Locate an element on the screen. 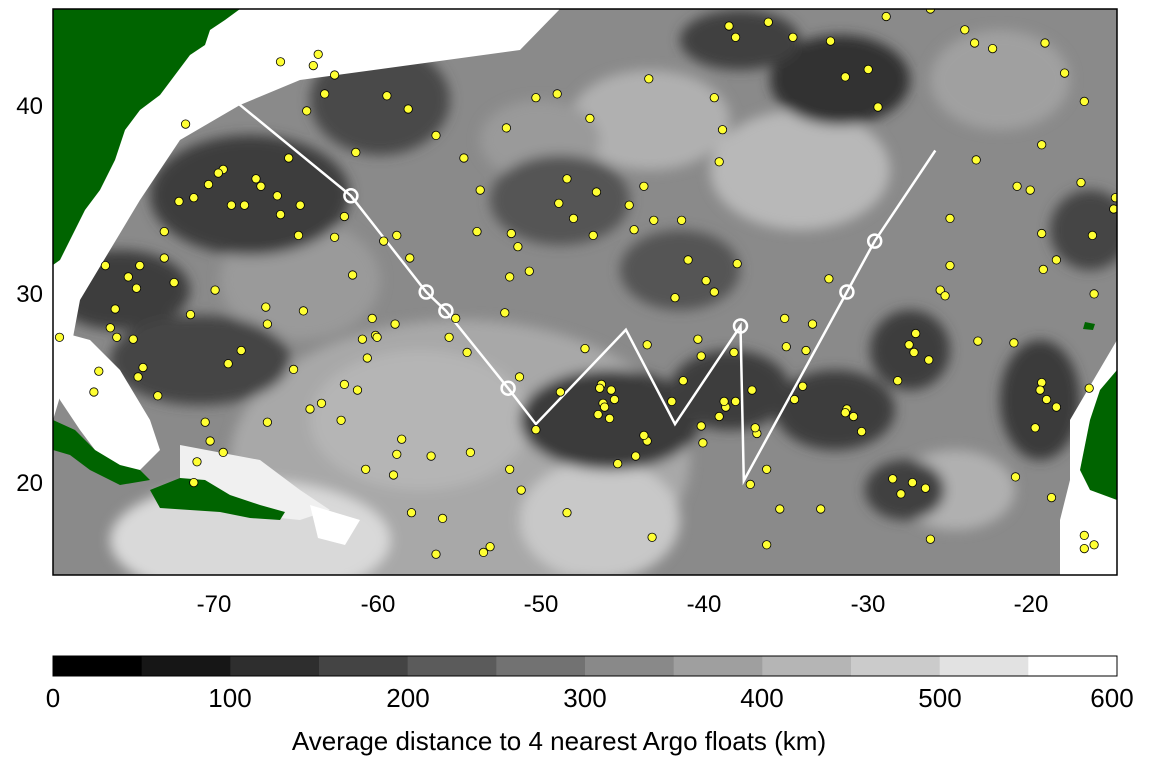 The image size is (1151, 761). lon-tick-label: -70 is located at coordinates (214, 604).